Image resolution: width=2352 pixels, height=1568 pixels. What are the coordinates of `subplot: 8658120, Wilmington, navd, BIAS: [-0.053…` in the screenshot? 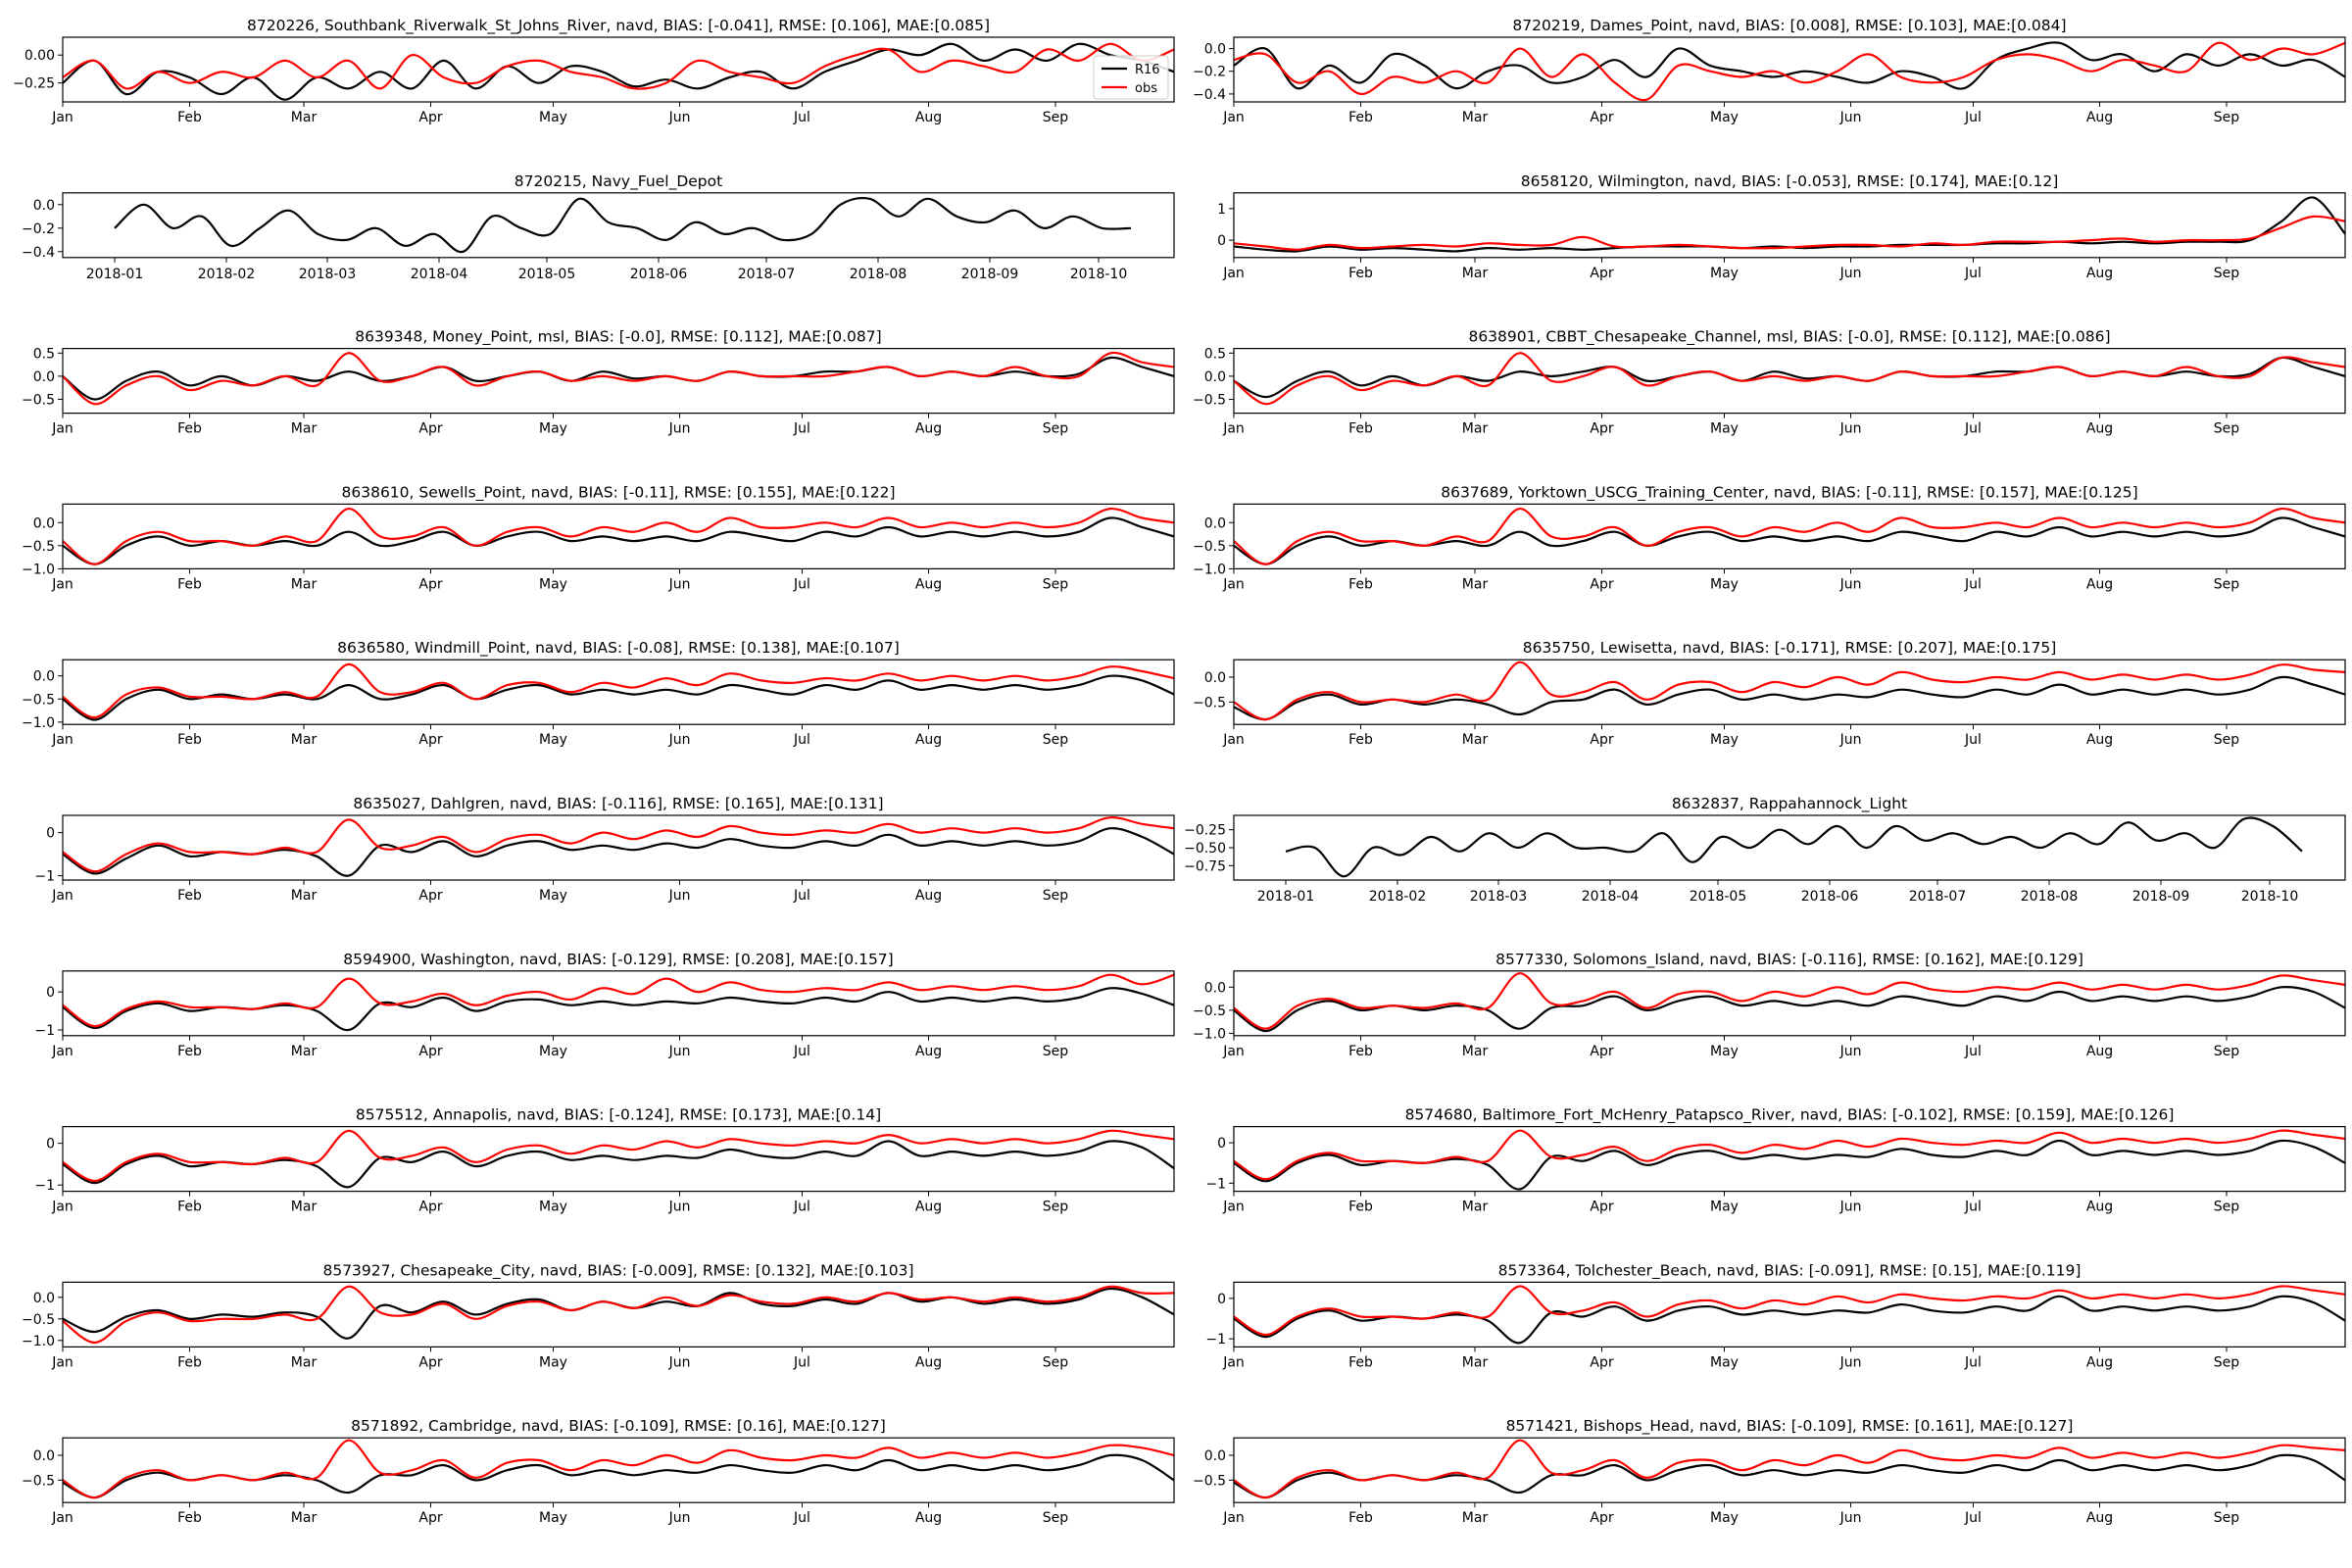 It's located at (1781, 226).